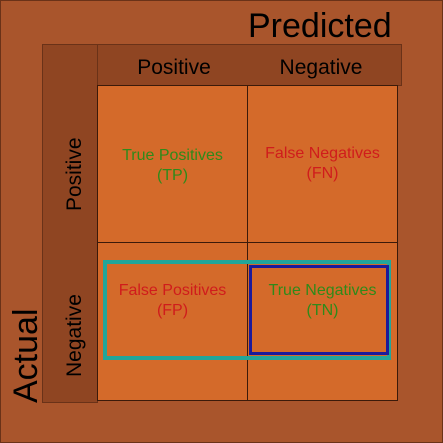 The height and width of the screenshot is (443, 443). Describe the element at coordinates (322, 321) in the screenshot. I see `cell-true-negatives: True Negatives (TN)` at that location.